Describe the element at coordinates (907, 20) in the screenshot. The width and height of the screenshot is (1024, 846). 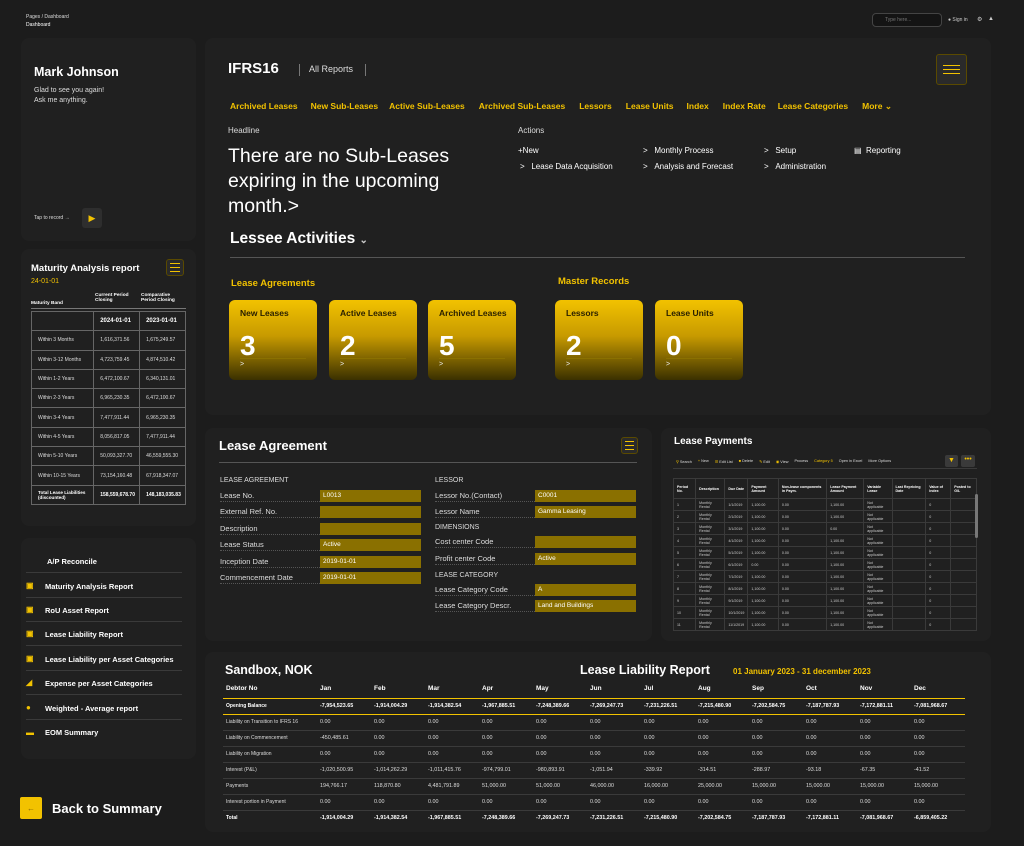
I see `search-input` at that location.